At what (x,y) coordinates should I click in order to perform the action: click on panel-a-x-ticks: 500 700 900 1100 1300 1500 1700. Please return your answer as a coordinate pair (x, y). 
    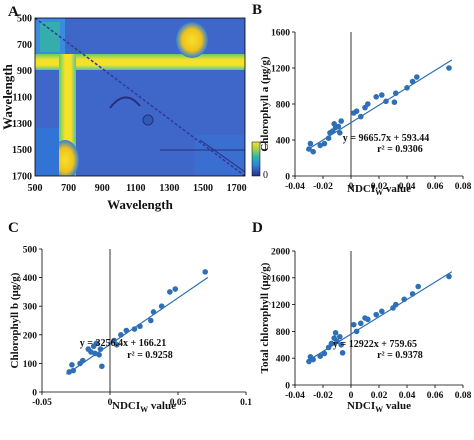
    Looking at the image, I should click on (137, 188).